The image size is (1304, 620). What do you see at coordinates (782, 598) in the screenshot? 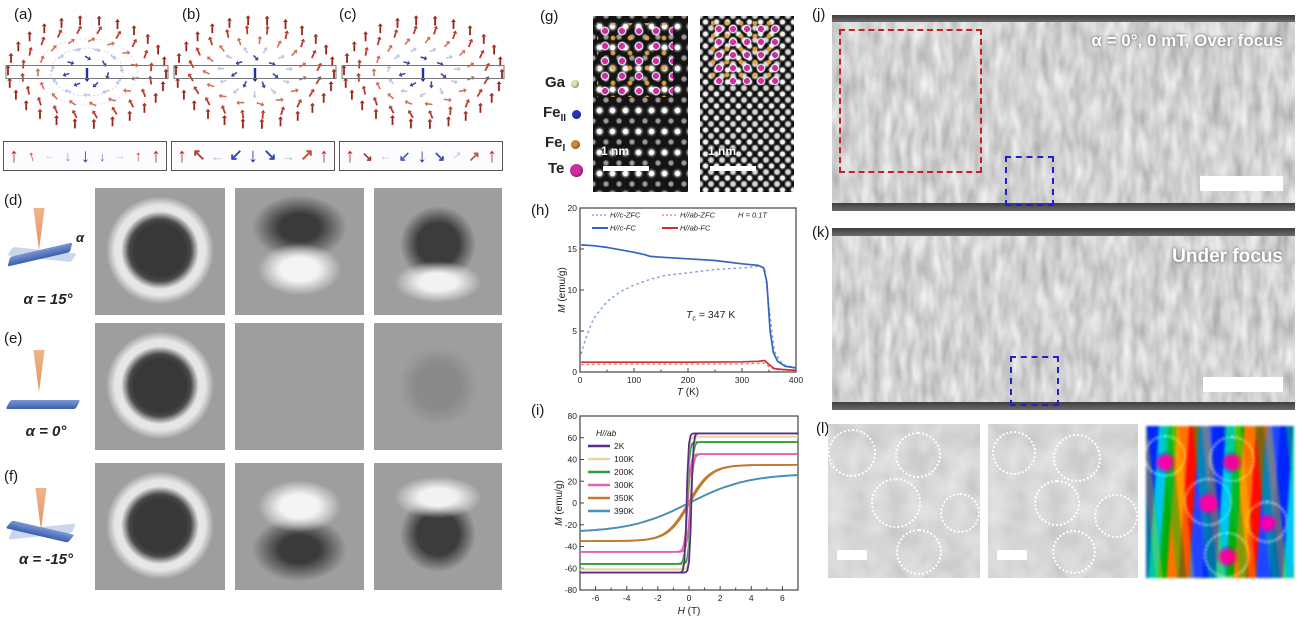
I see `svg-text: 6` at bounding box center [782, 598].